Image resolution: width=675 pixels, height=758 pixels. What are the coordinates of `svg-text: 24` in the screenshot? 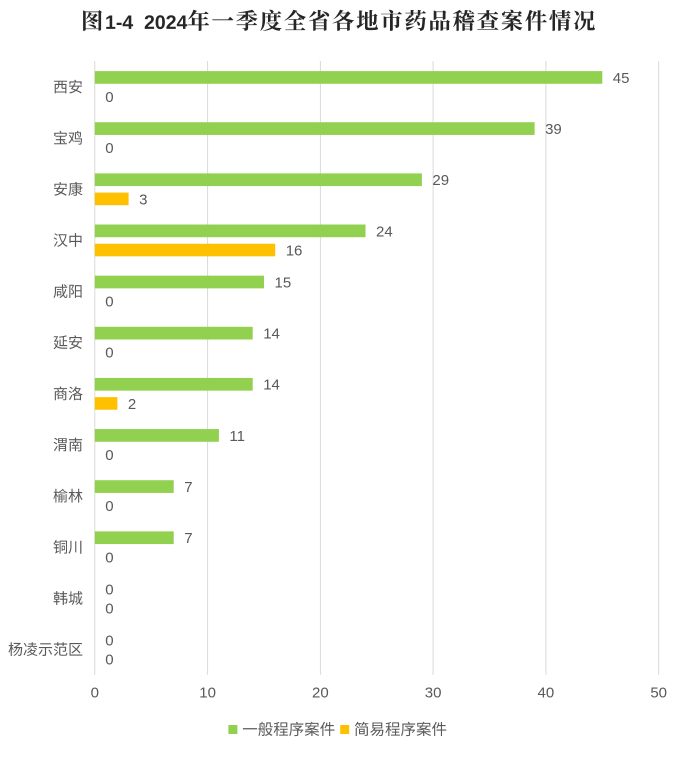 It's located at (384, 231).